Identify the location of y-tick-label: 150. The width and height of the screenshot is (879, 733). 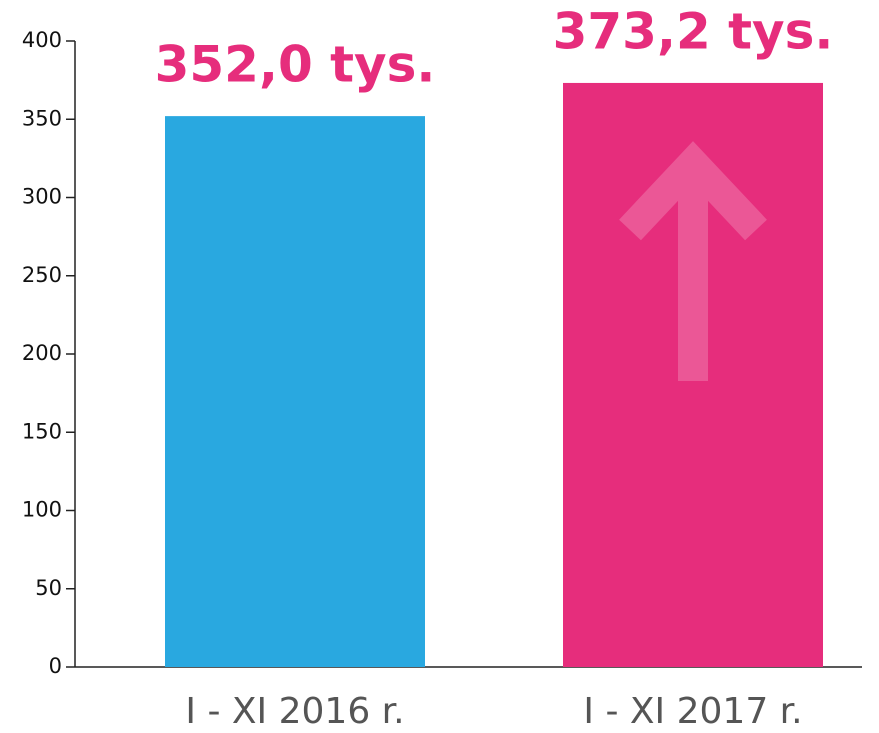
(42, 431).